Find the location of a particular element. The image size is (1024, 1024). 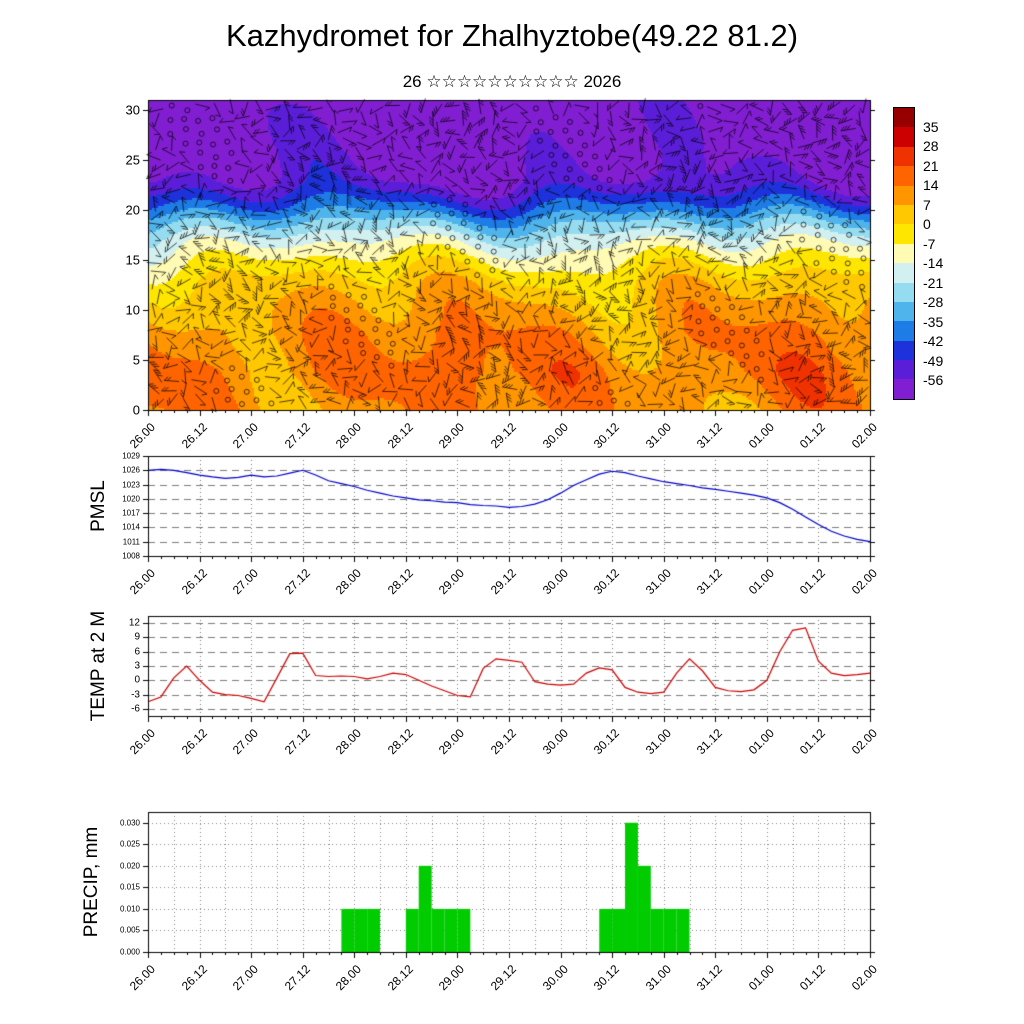

colorbar-cells is located at coordinates (904, 253).